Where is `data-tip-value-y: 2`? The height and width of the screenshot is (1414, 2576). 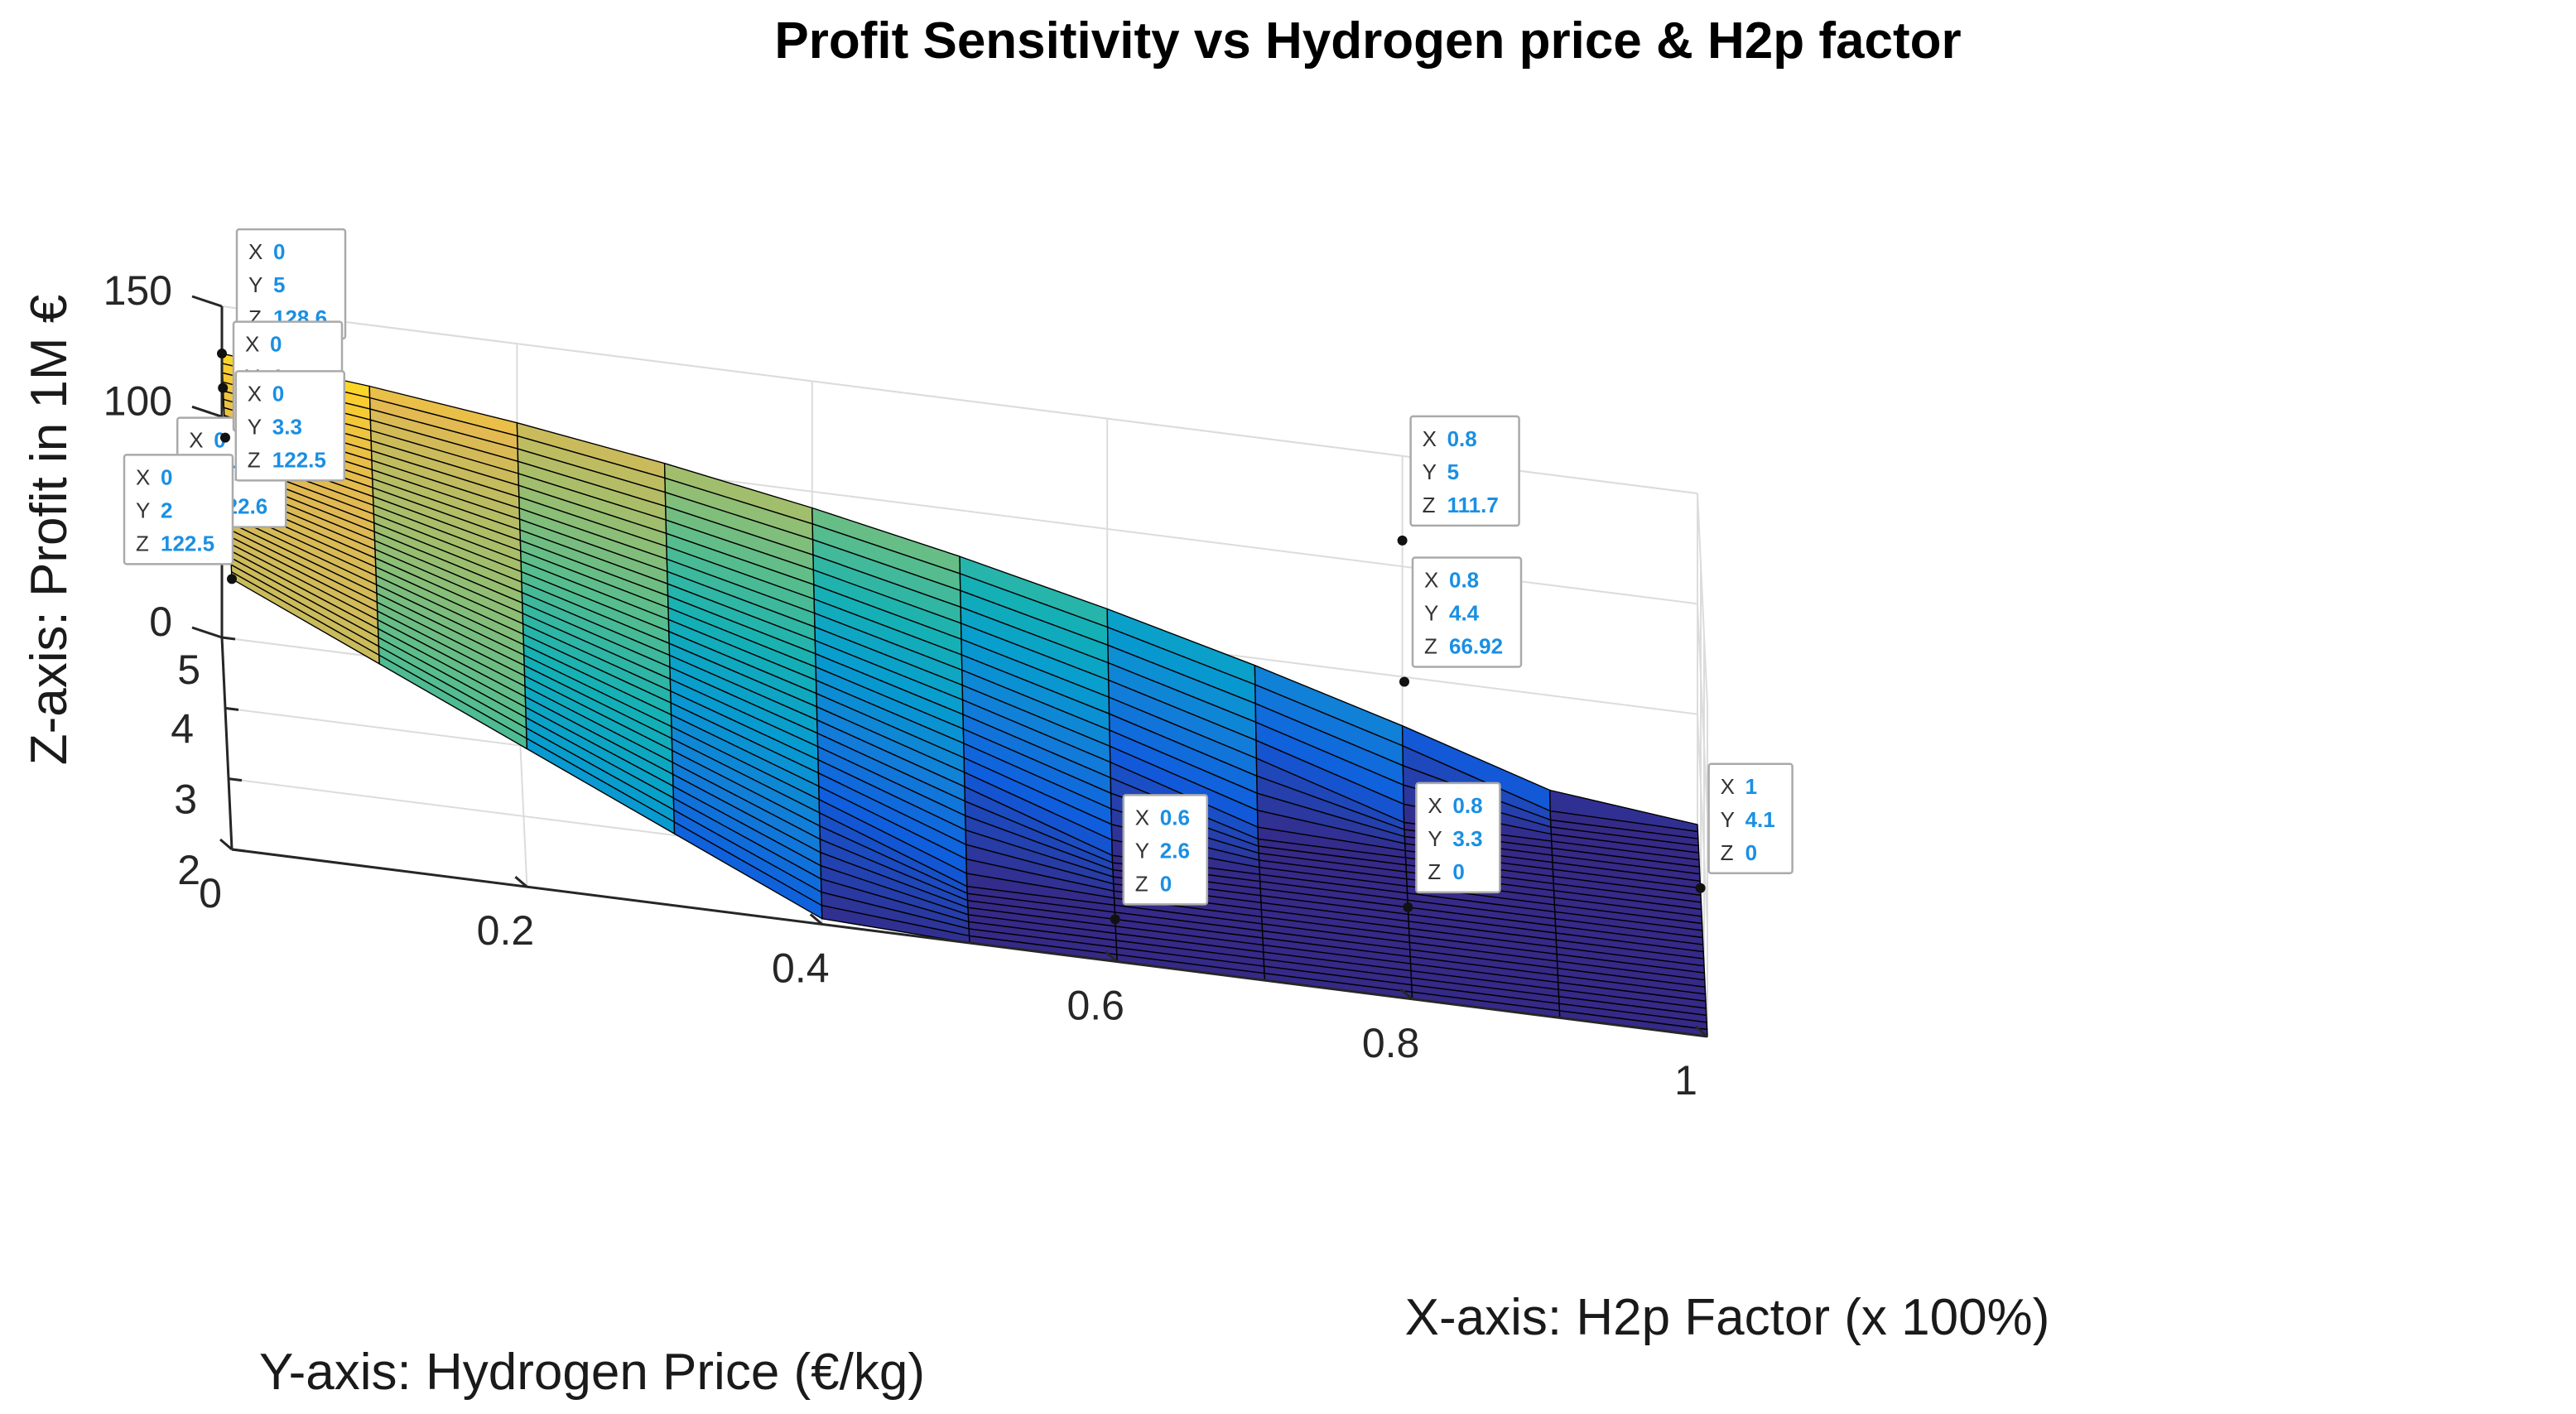 data-tip-value-y: 2 is located at coordinates (166, 510).